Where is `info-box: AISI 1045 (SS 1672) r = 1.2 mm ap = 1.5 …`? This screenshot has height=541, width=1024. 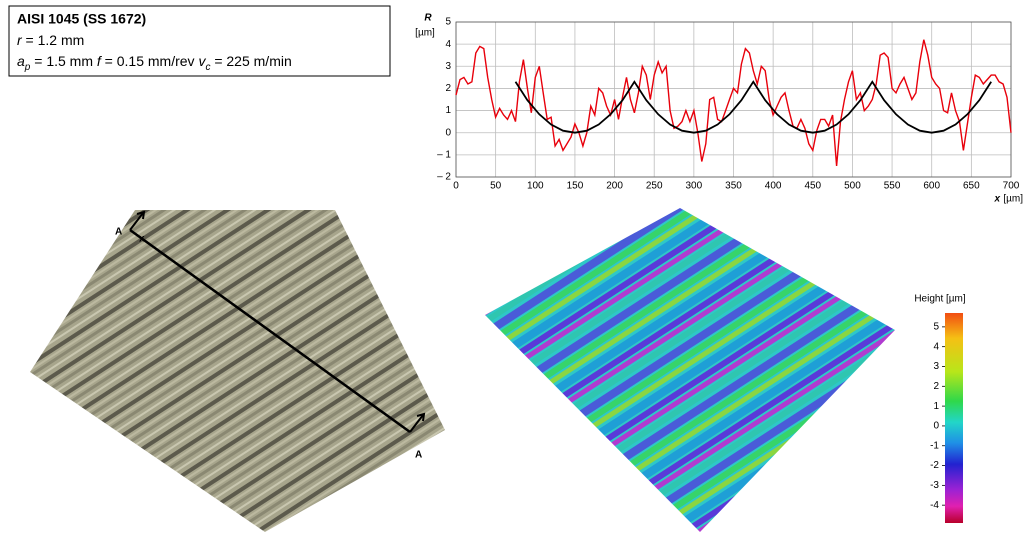
info-box: AISI 1045 (SS 1672) r = 1.2 mm ap = 1.5 … is located at coordinates (199, 41).